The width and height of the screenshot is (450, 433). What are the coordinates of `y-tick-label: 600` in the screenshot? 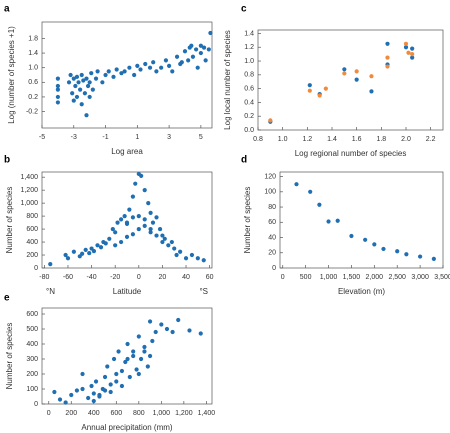 It's located at (32, 229).